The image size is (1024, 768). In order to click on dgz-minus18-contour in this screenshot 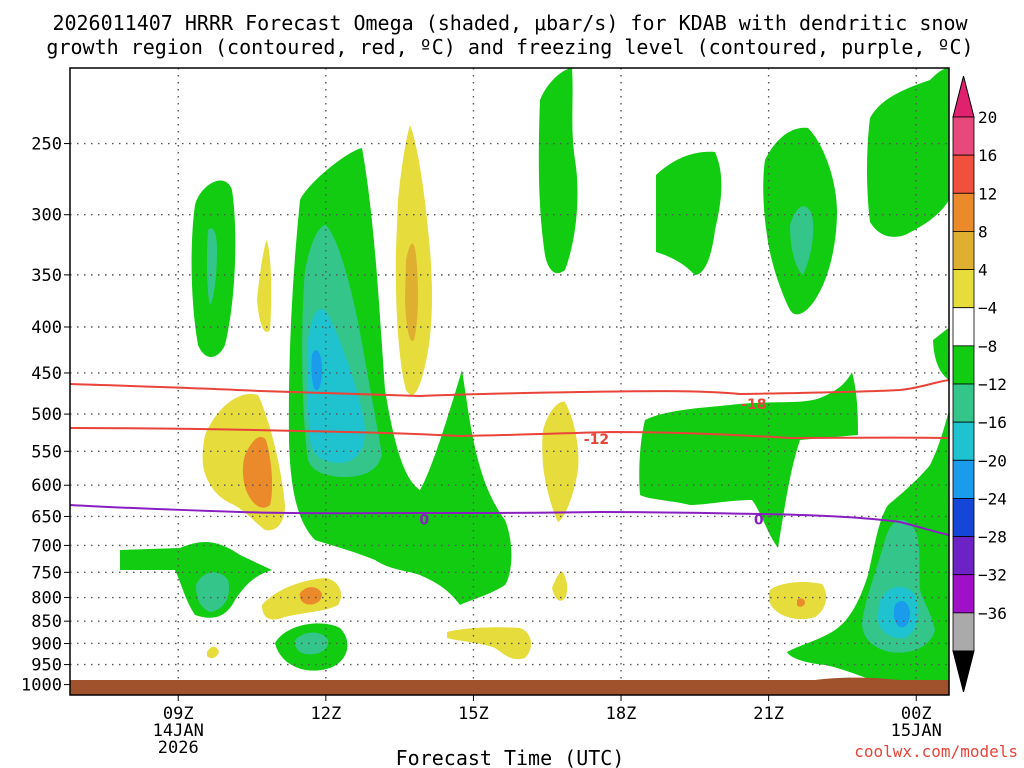, I will do `click(509, 388)`.